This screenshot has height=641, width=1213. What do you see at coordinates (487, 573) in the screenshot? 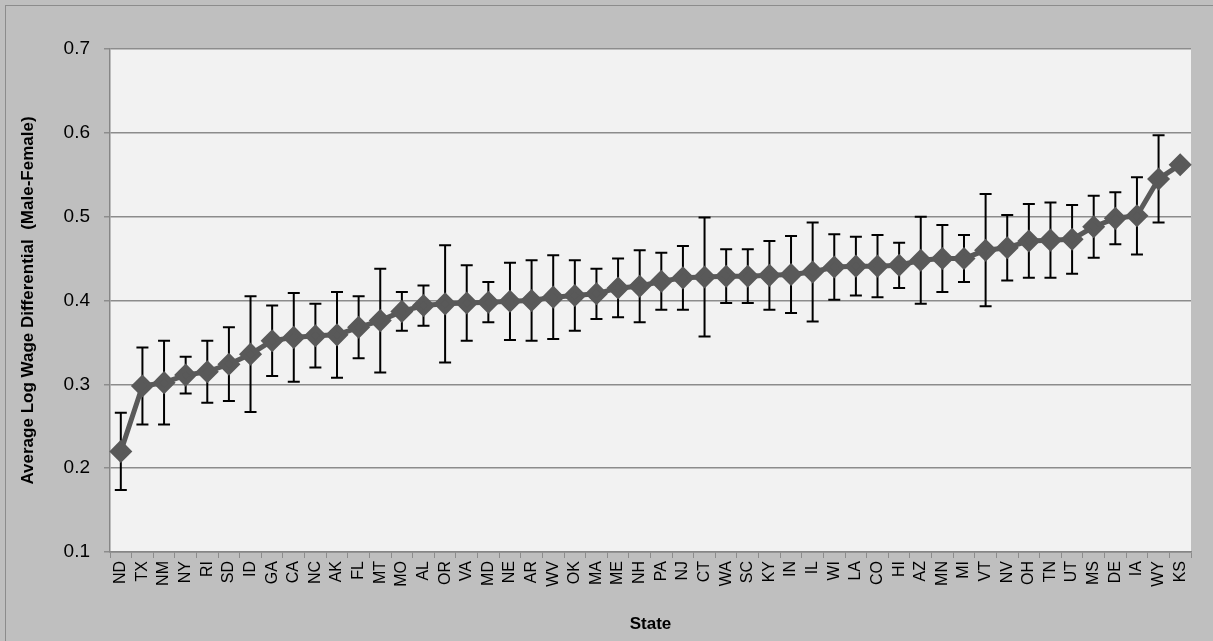
I see `x-tick-label: MD` at bounding box center [487, 573].